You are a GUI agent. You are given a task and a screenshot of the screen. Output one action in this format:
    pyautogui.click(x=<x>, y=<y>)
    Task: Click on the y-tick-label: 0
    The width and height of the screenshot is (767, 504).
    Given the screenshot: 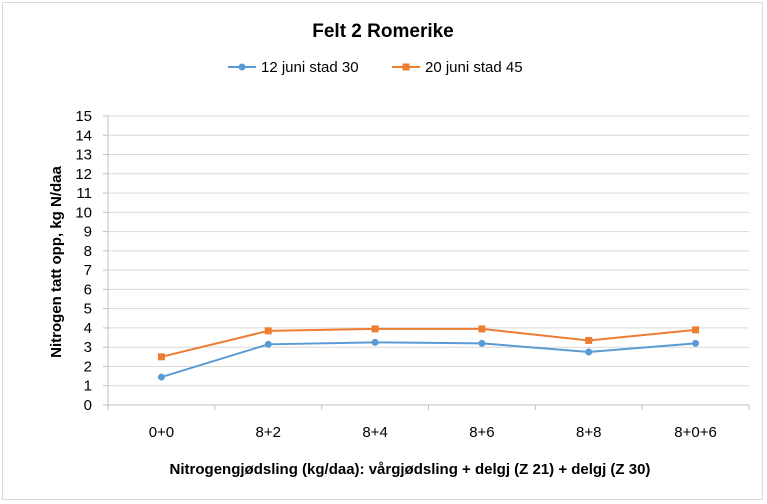 What is the action you would take?
    pyautogui.click(x=88, y=405)
    